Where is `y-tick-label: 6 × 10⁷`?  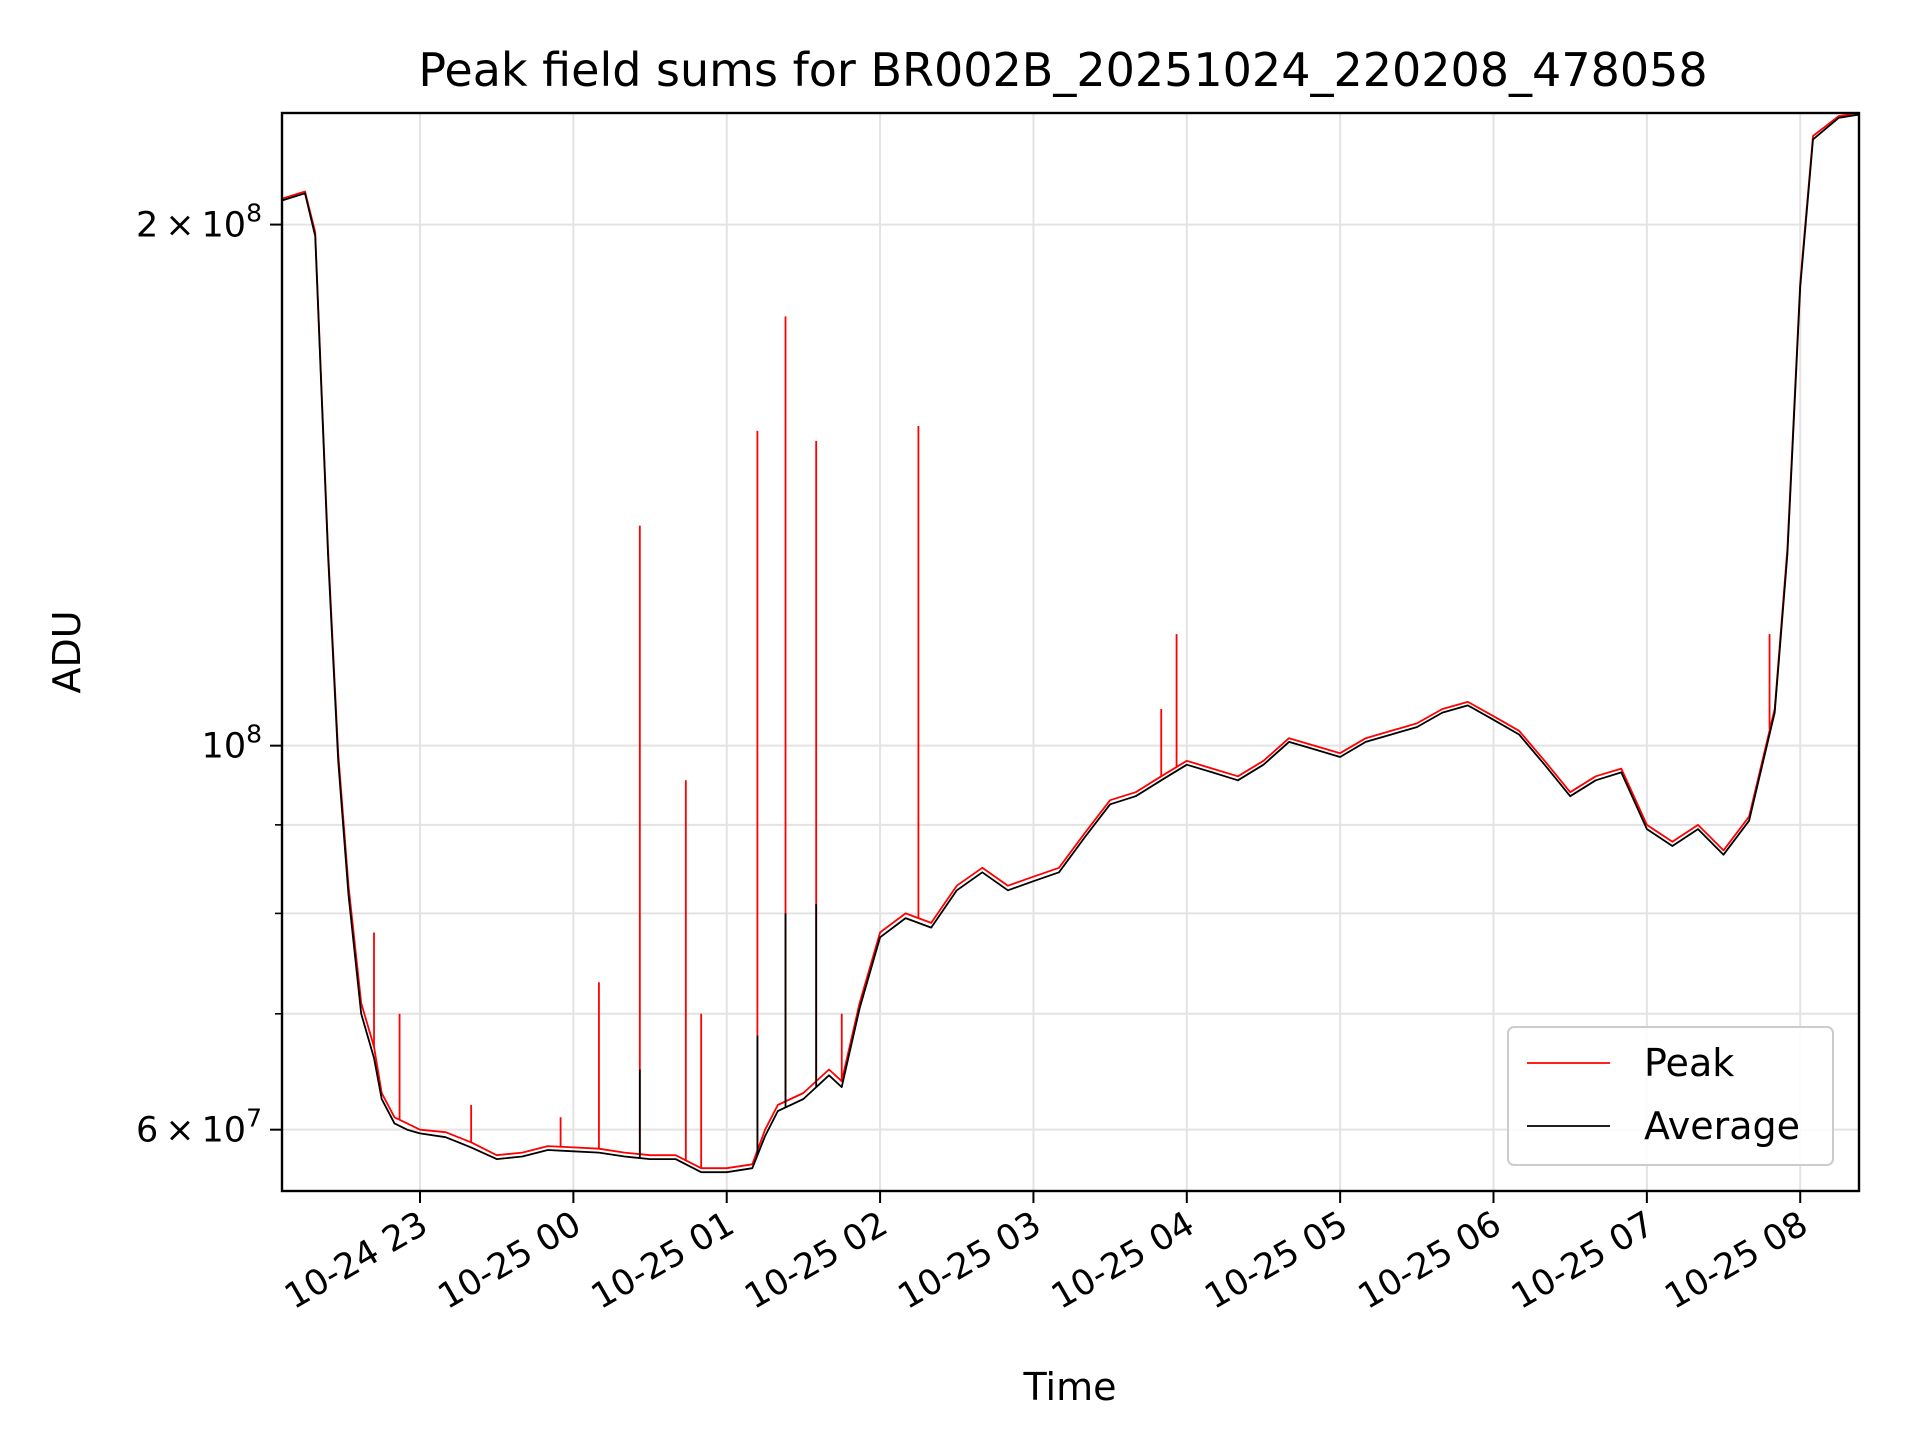
y-tick-label: 6 × 10⁷ is located at coordinates (199, 1127).